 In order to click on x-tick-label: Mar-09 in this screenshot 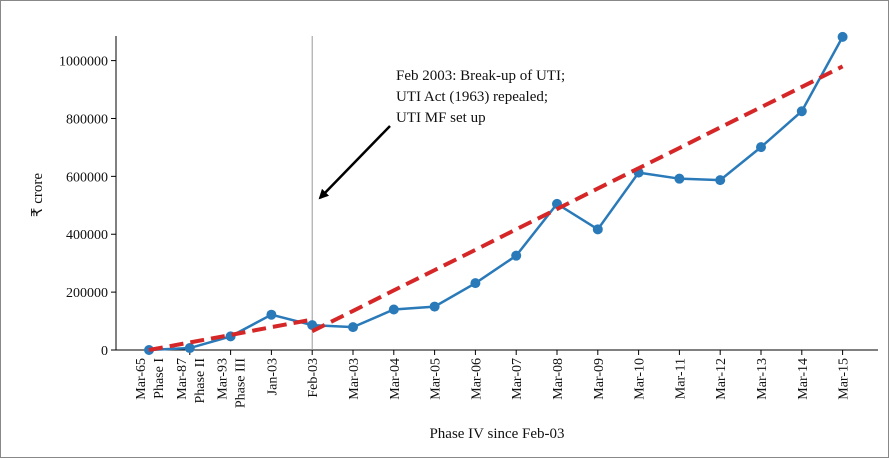, I will do `click(599, 379)`.